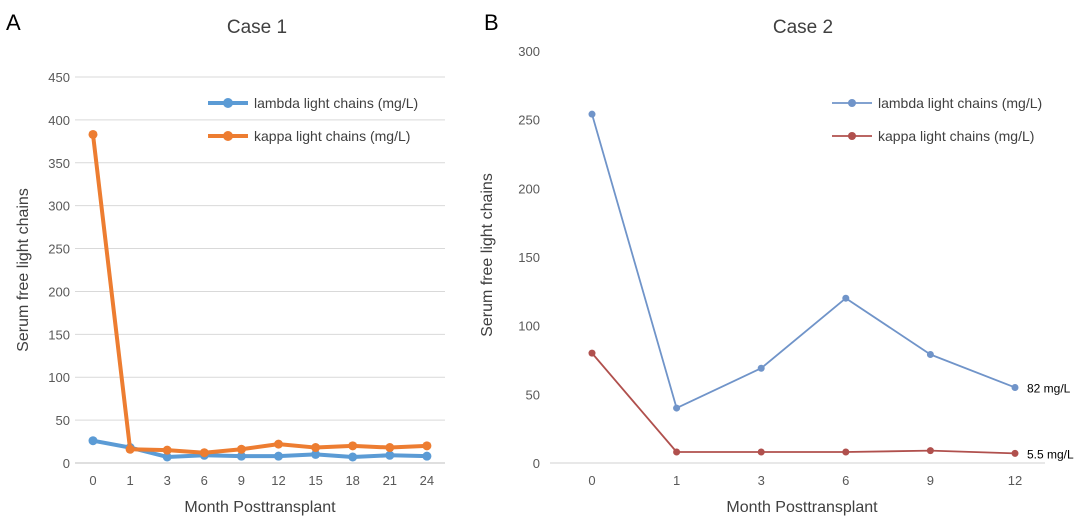  What do you see at coordinates (427, 480) in the screenshot?
I see `x-tick-label: 24` at bounding box center [427, 480].